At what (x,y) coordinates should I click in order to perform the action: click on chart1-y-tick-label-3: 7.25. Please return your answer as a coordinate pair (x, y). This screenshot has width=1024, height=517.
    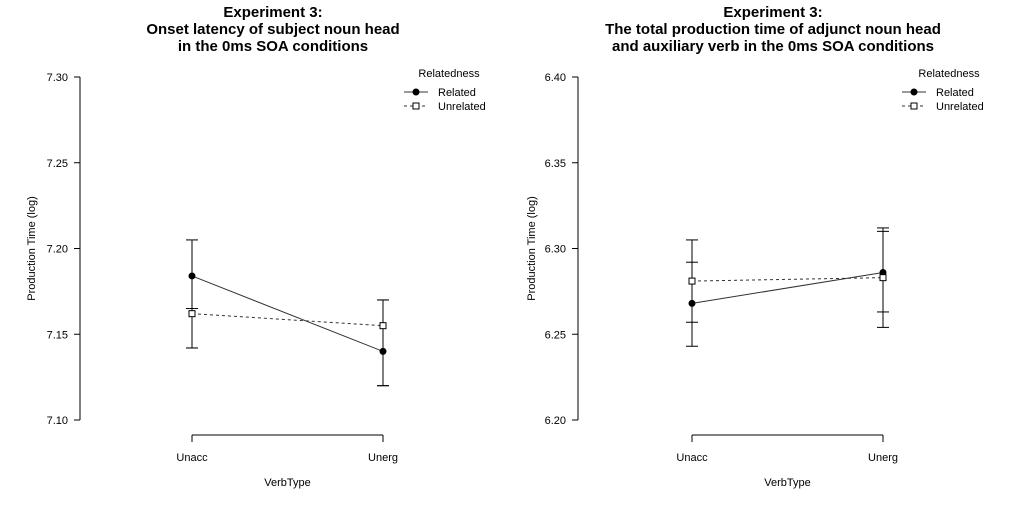
    Looking at the image, I should click on (57, 164).